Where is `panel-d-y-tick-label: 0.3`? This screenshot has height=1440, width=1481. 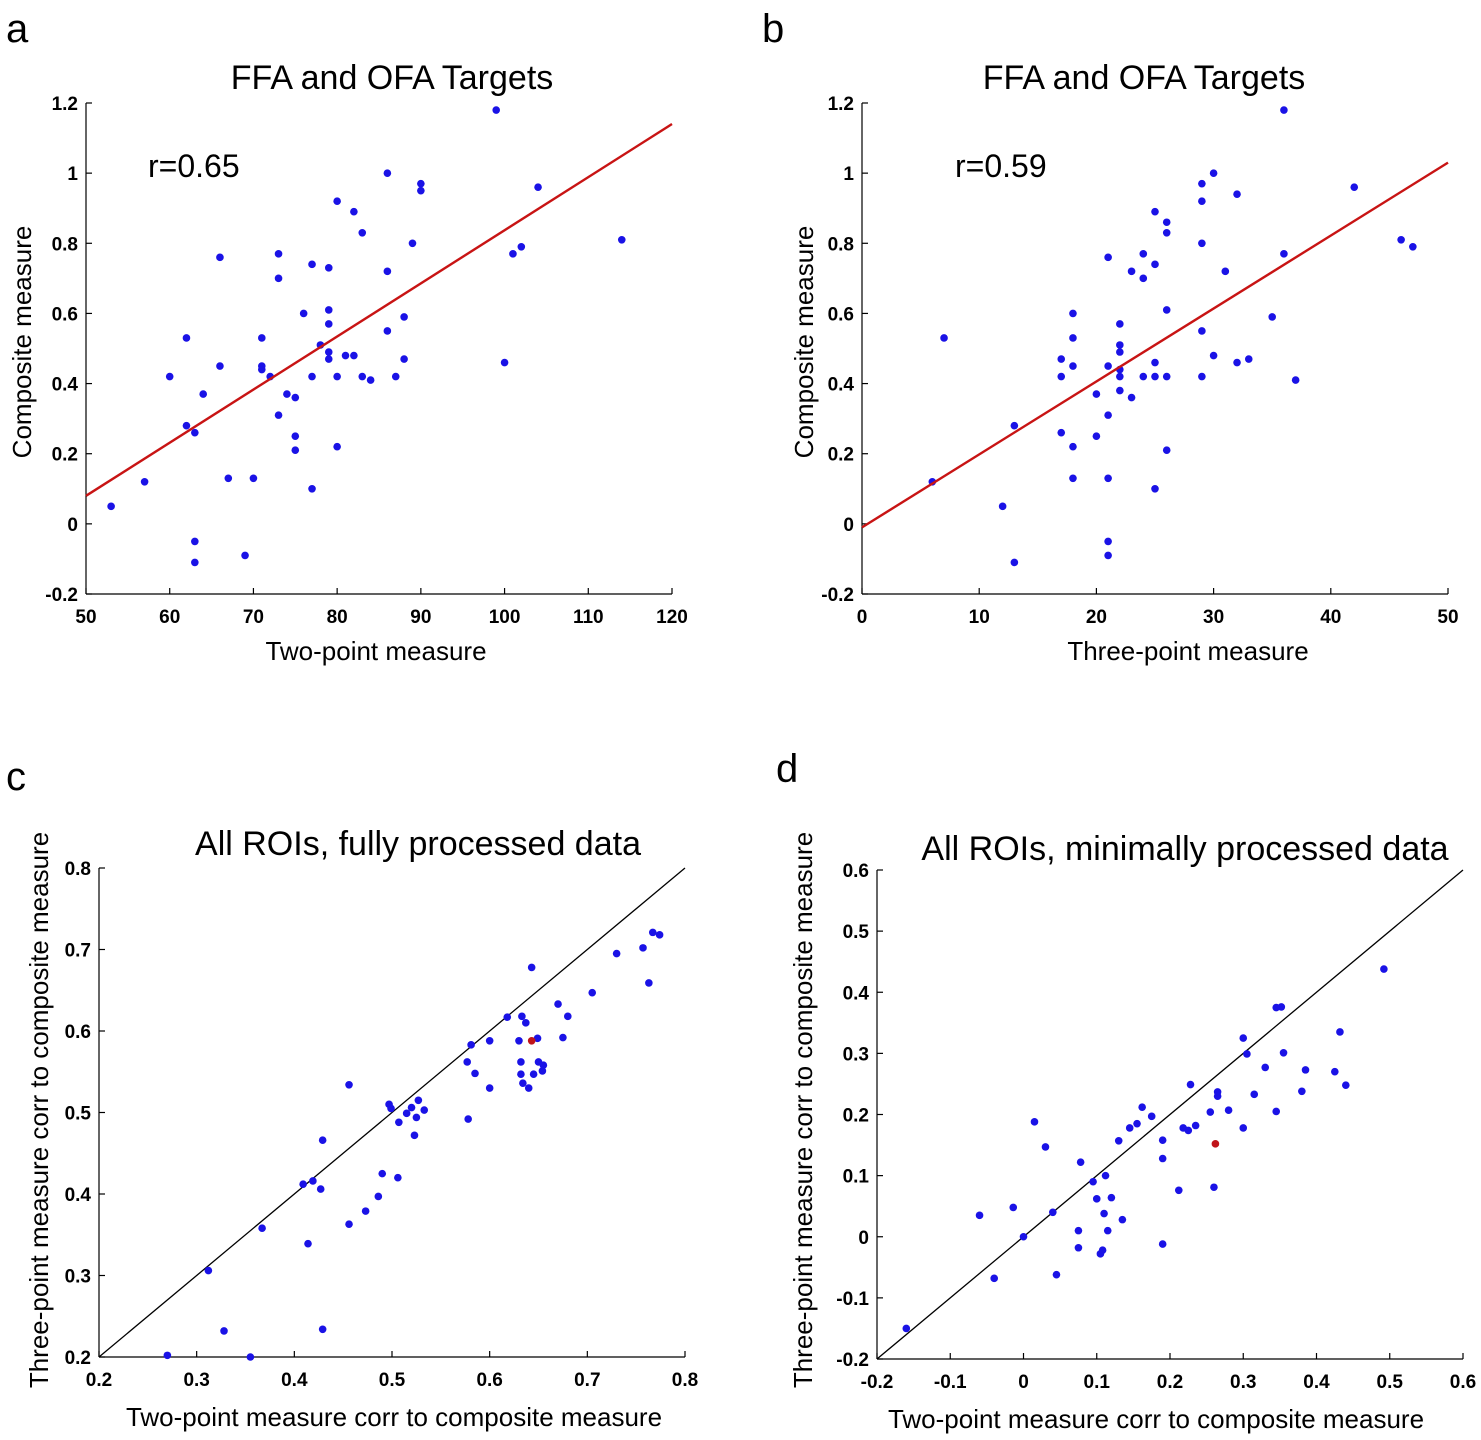
panel-d-y-tick-label: 0.3 is located at coordinates (856, 1054).